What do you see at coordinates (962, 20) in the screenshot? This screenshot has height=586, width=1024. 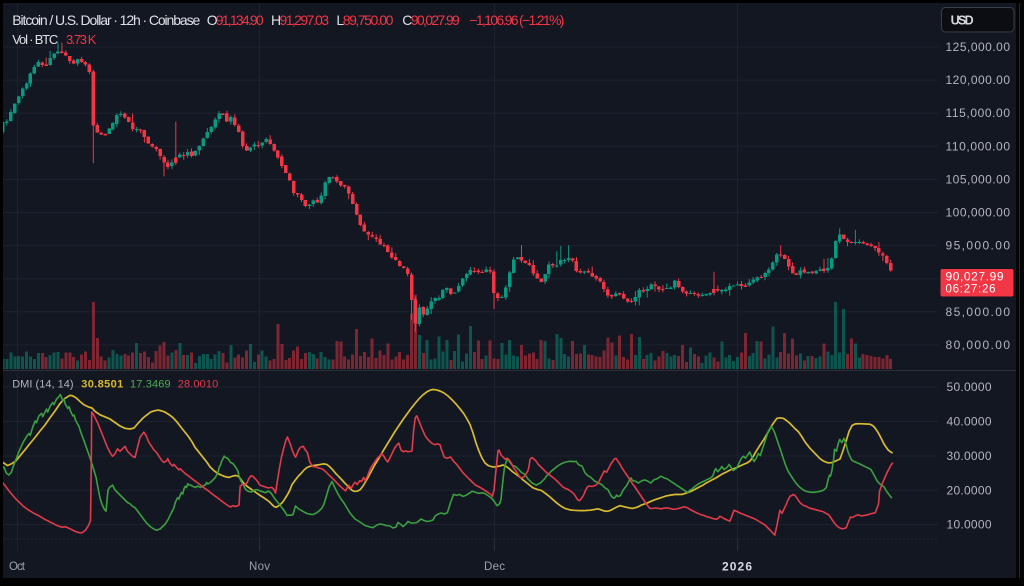 I see `svg-text: USD` at bounding box center [962, 20].